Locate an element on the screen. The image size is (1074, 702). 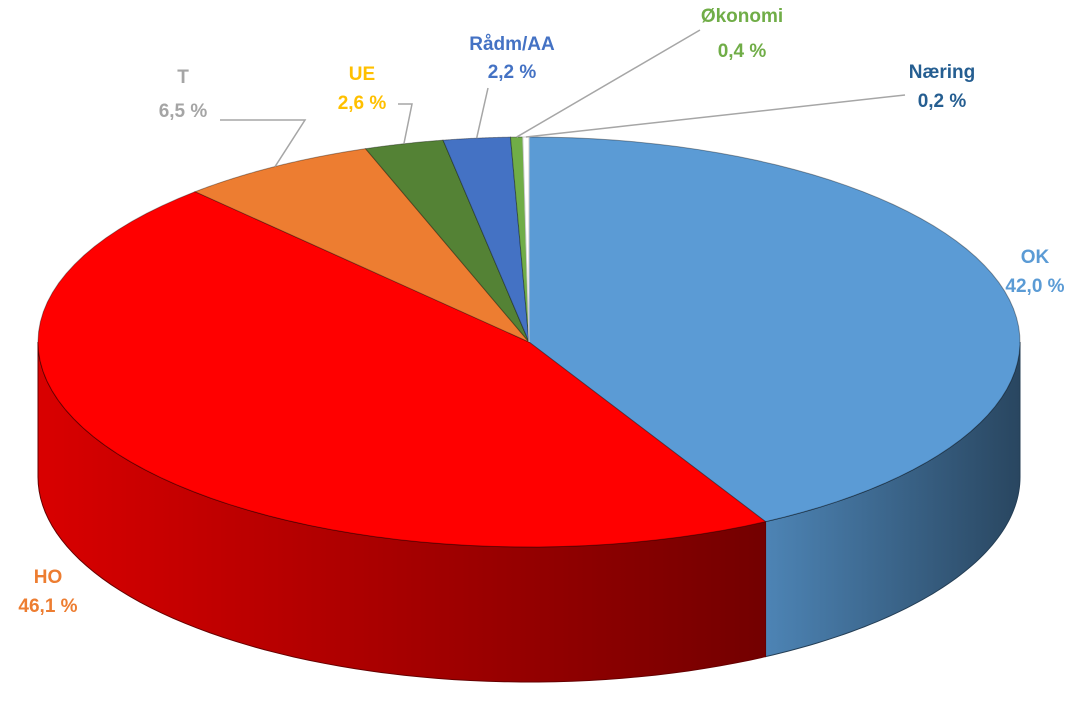
data-label-value: 42,0 % is located at coordinates (1034, 286).